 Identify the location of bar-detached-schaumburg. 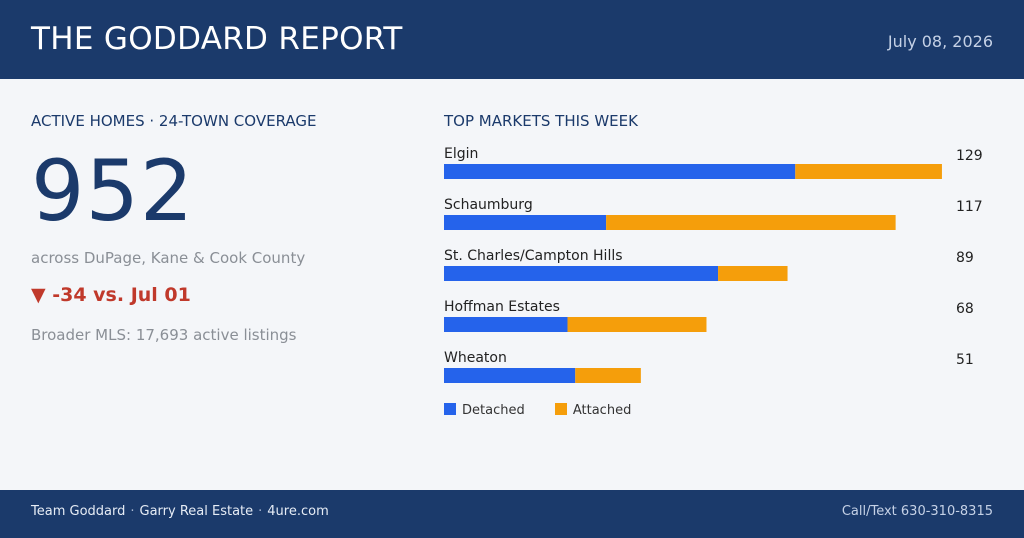
(525, 222).